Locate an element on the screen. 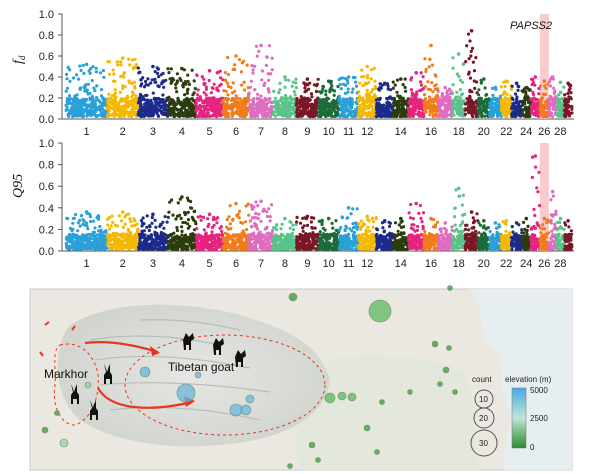  chromosome-label: 20 is located at coordinates (484, 132).